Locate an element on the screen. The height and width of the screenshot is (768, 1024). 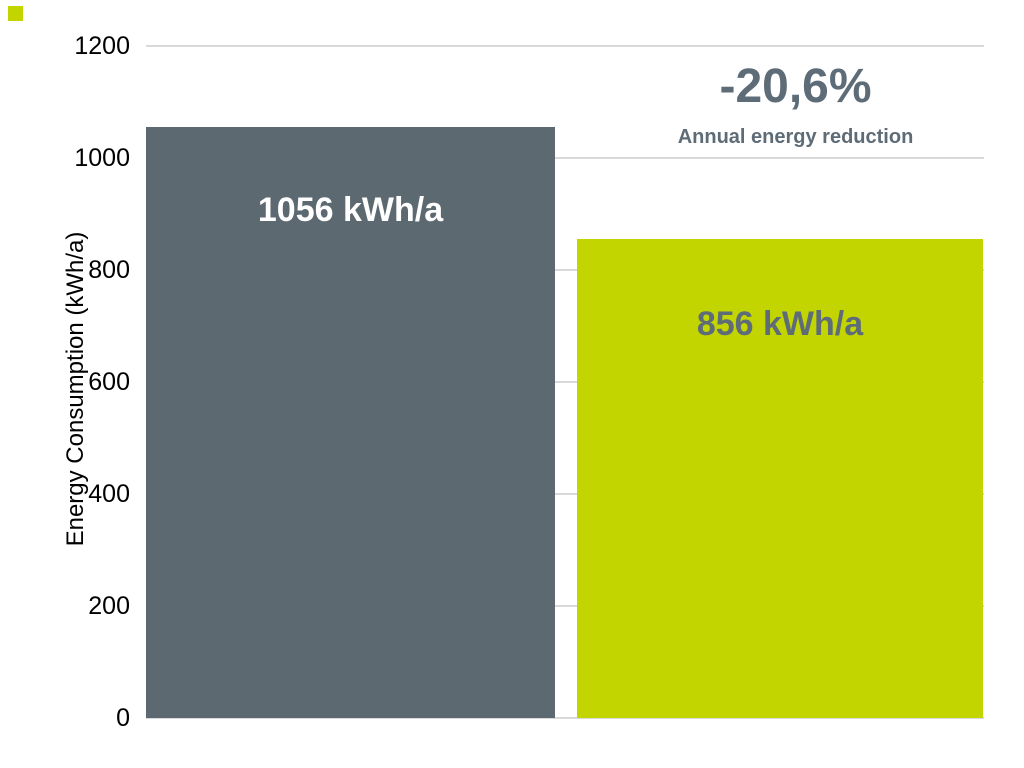
y-tick-label-600: 600 is located at coordinates (109, 382).